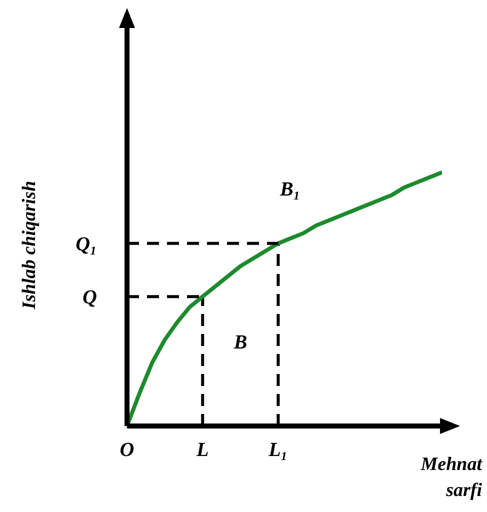  What do you see at coordinates (451, 478) in the screenshot?
I see `x-axis-title: Mehnat sarfi` at bounding box center [451, 478].